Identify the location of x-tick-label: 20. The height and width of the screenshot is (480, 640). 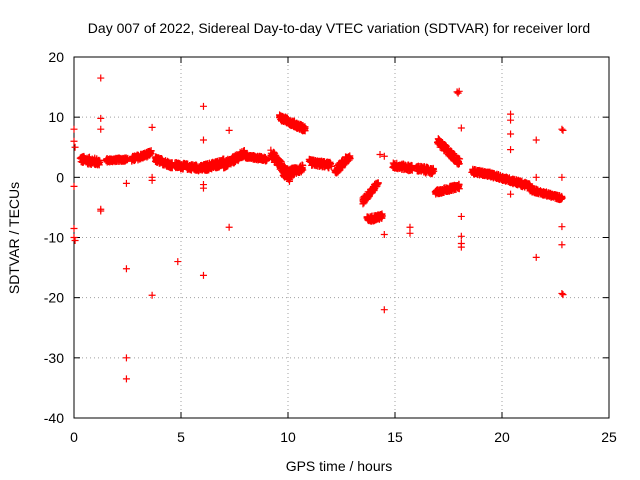
(502, 437).